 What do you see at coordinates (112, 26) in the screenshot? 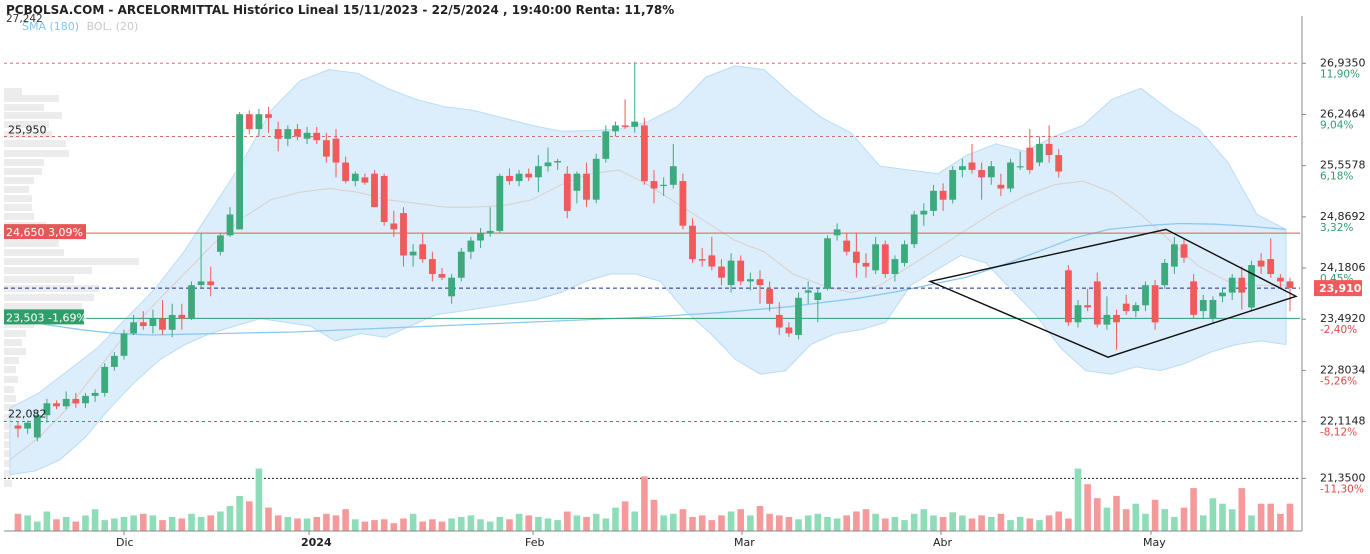
I see `bollinger-legend: BOL. (20)` at bounding box center [112, 26].